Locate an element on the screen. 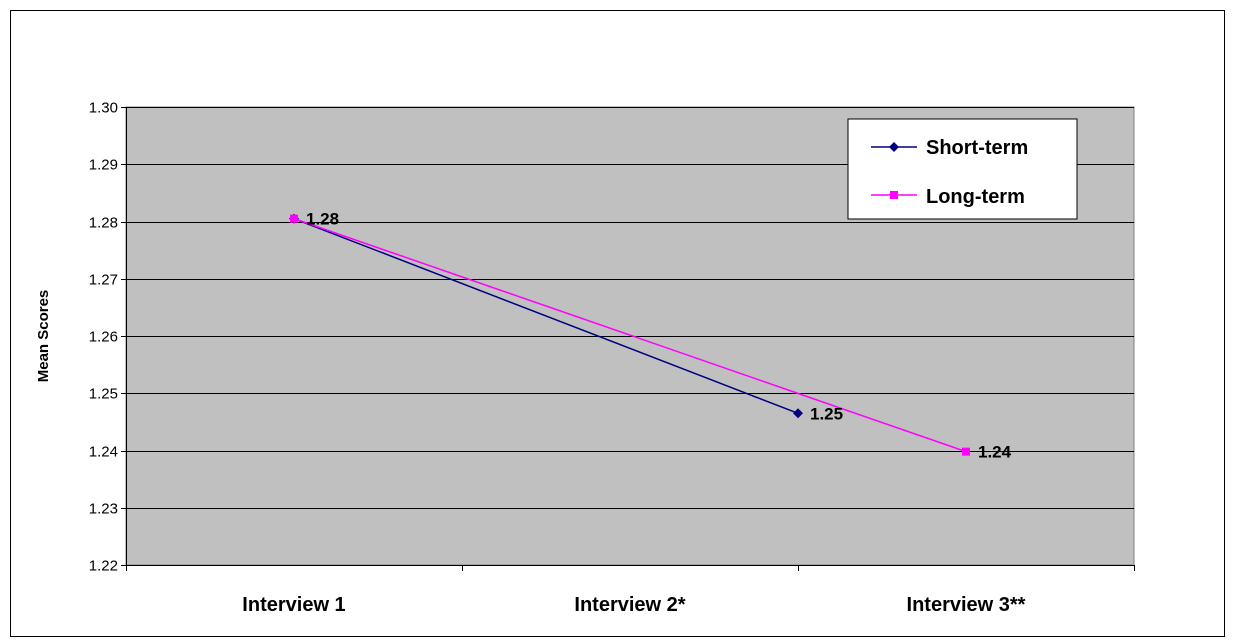  series-line-short-term is located at coordinates (546, 315).